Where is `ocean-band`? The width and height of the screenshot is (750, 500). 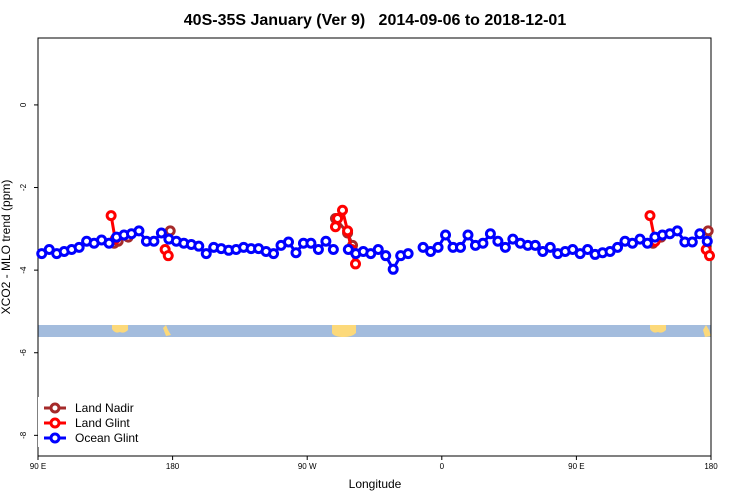 ocean-band is located at coordinates (374, 331).